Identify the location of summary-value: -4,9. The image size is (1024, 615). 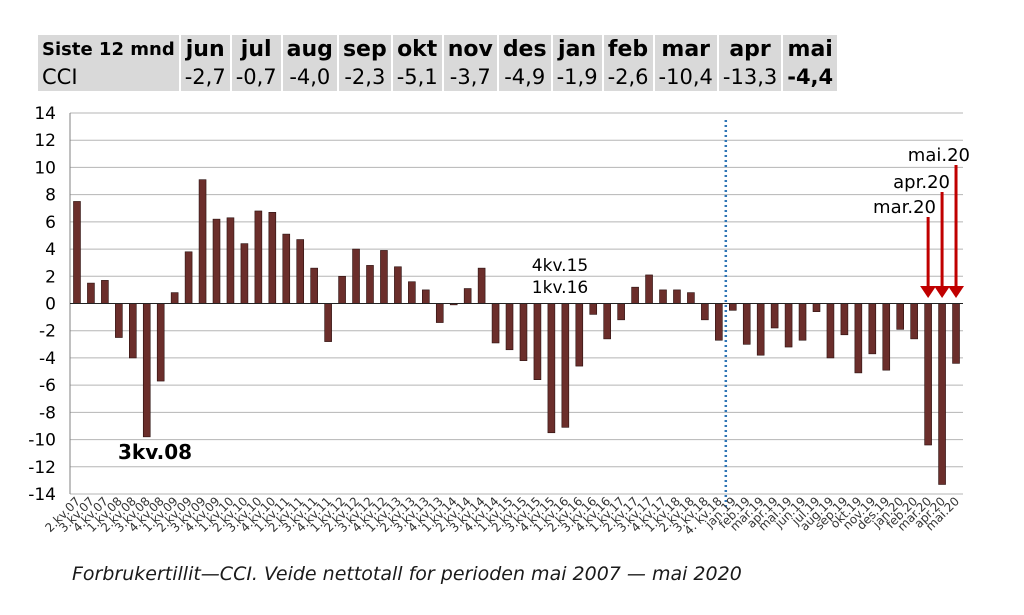
(524, 77).